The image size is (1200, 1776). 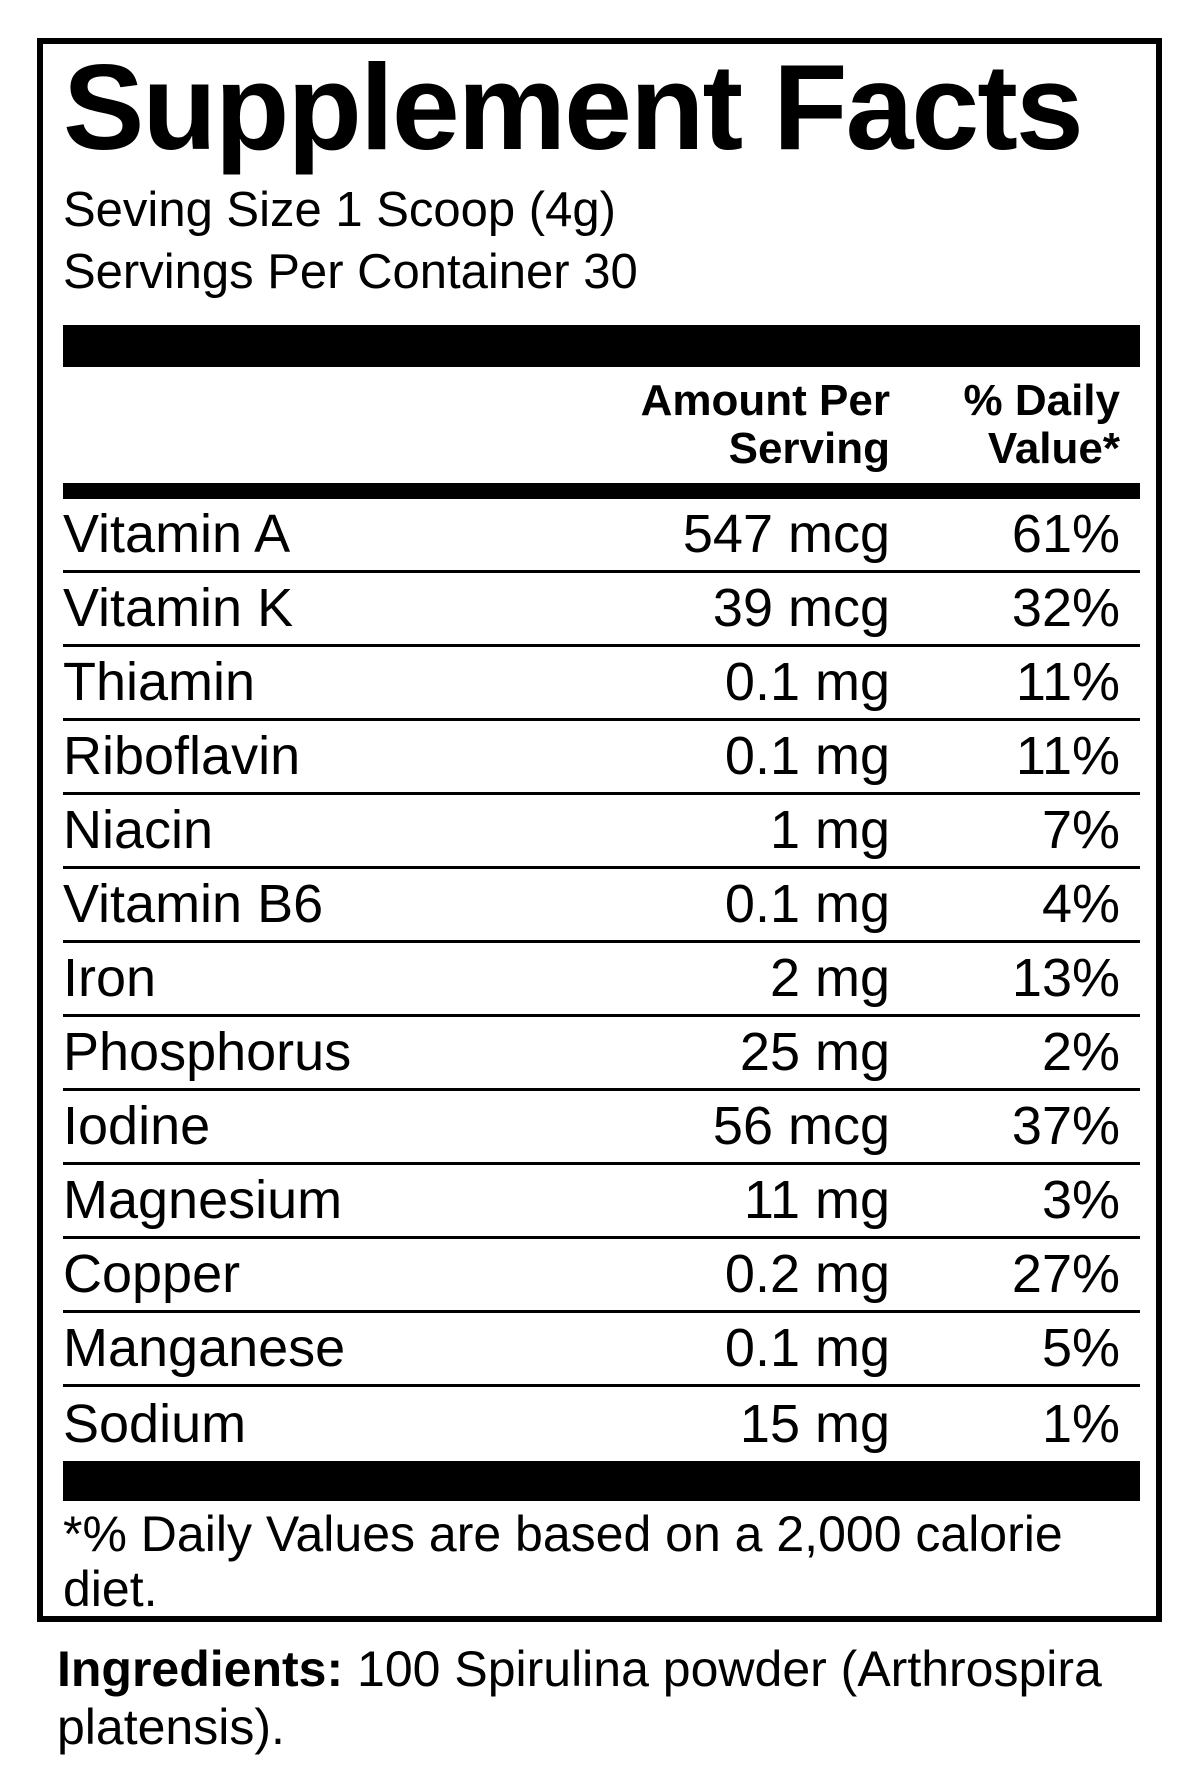 I want to click on nutrient-amount: 25 mg, so click(x=814, y=1052).